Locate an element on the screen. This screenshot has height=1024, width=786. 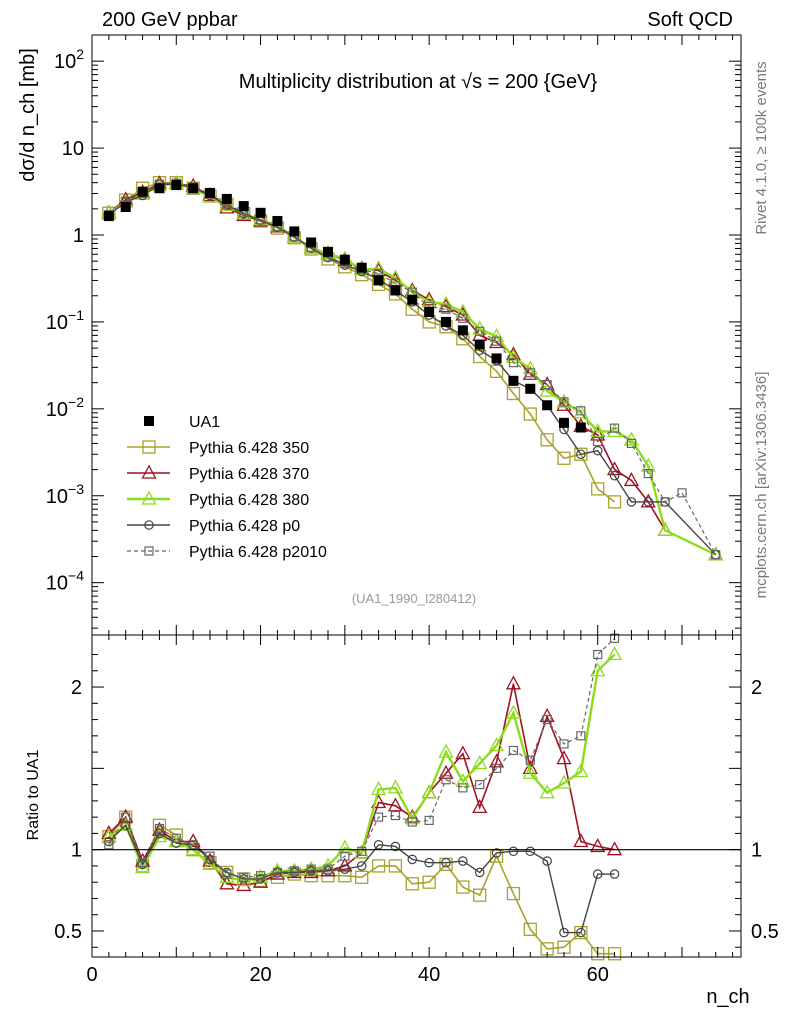
x-tick-label: 0 is located at coordinates (91, 975).